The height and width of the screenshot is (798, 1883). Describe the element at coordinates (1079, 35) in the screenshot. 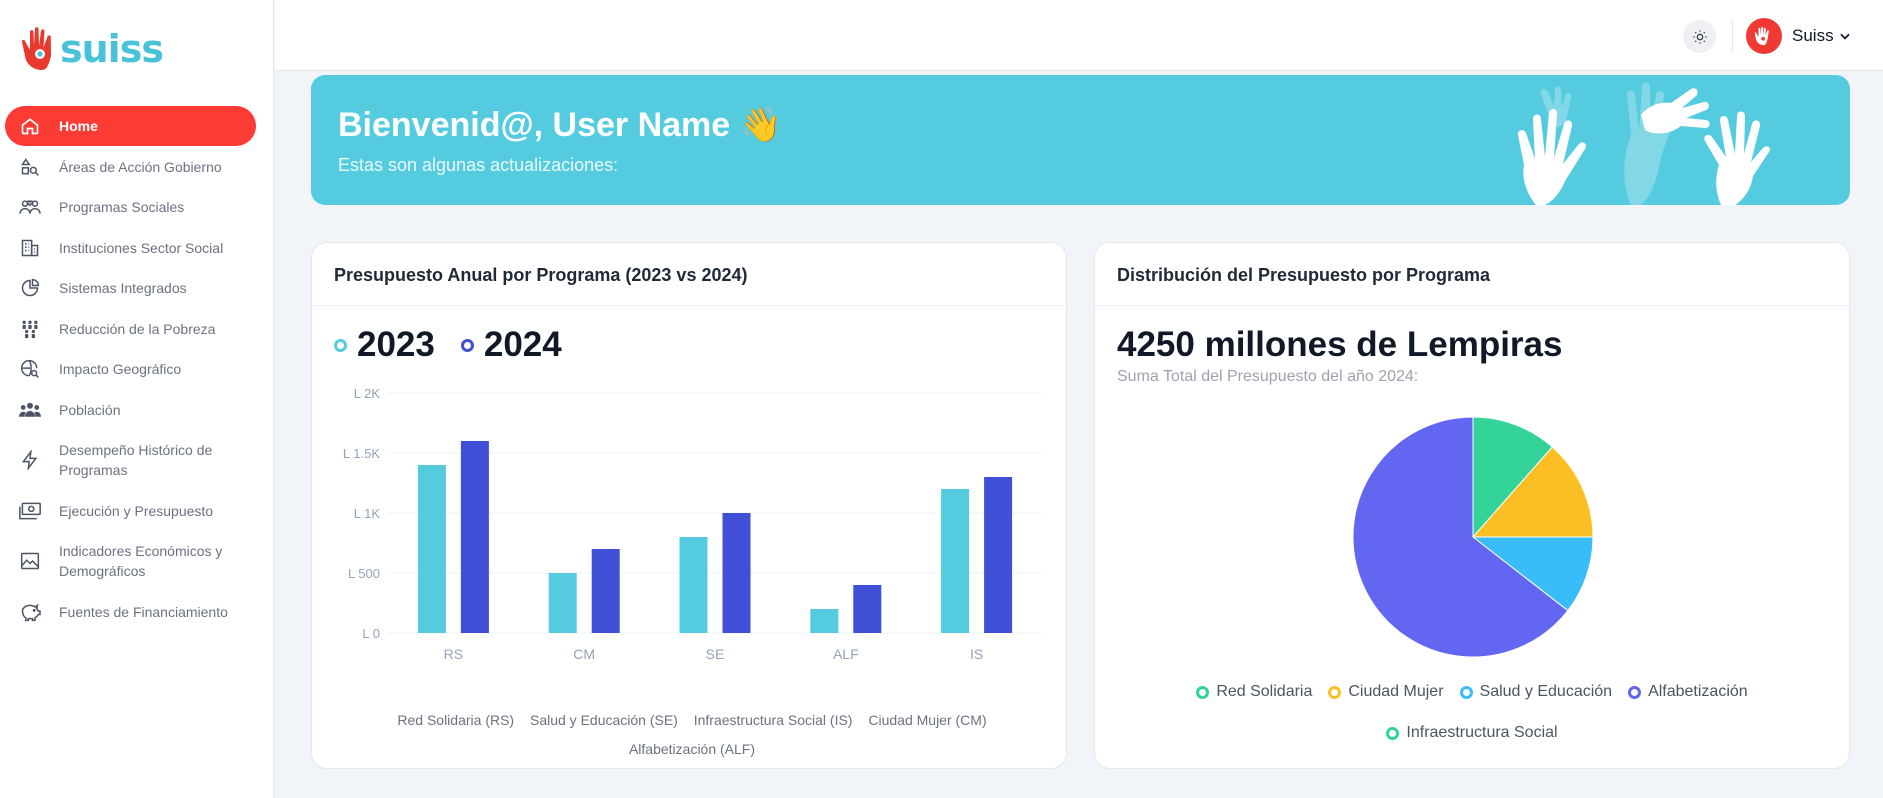

I see `topbar: Suiss` at that location.